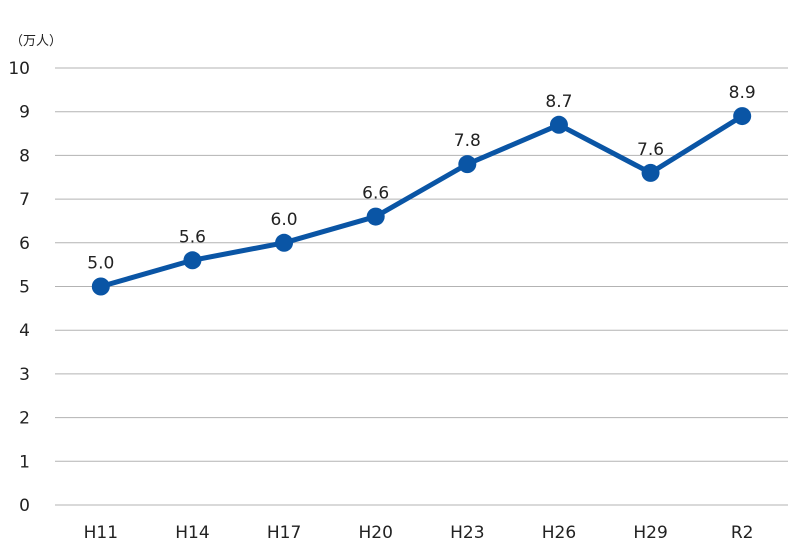 Image resolution: width=800 pixels, height=554 pixels. I want to click on data-label-H26: 8.7, so click(558, 102).